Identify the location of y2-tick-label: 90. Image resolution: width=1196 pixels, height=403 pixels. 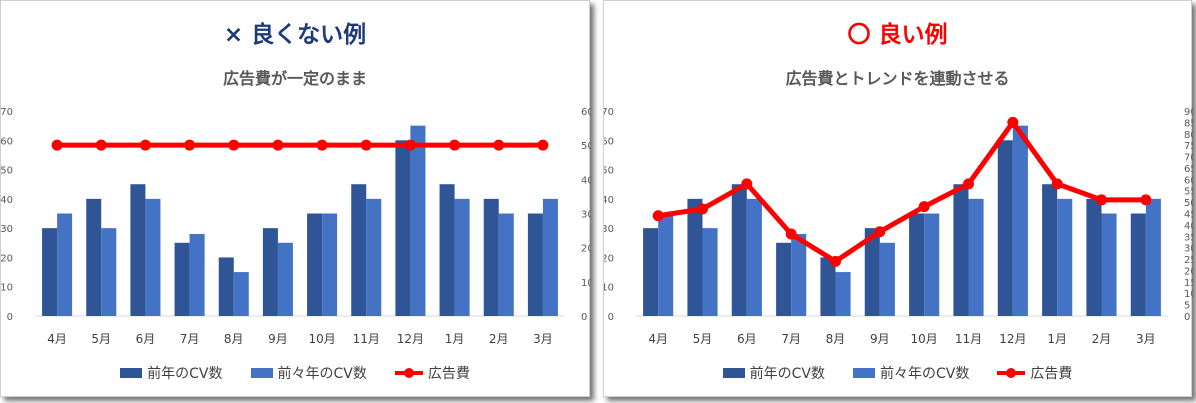
(1188, 112).